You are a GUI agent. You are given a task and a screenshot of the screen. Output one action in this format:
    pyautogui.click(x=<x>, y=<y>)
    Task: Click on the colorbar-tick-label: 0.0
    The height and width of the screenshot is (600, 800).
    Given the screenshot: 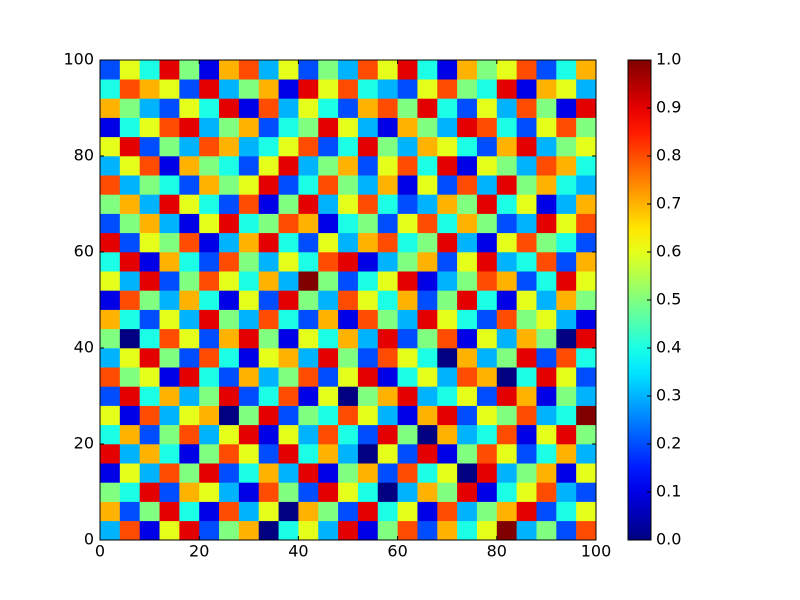 What is the action you would take?
    pyautogui.click(x=668, y=539)
    